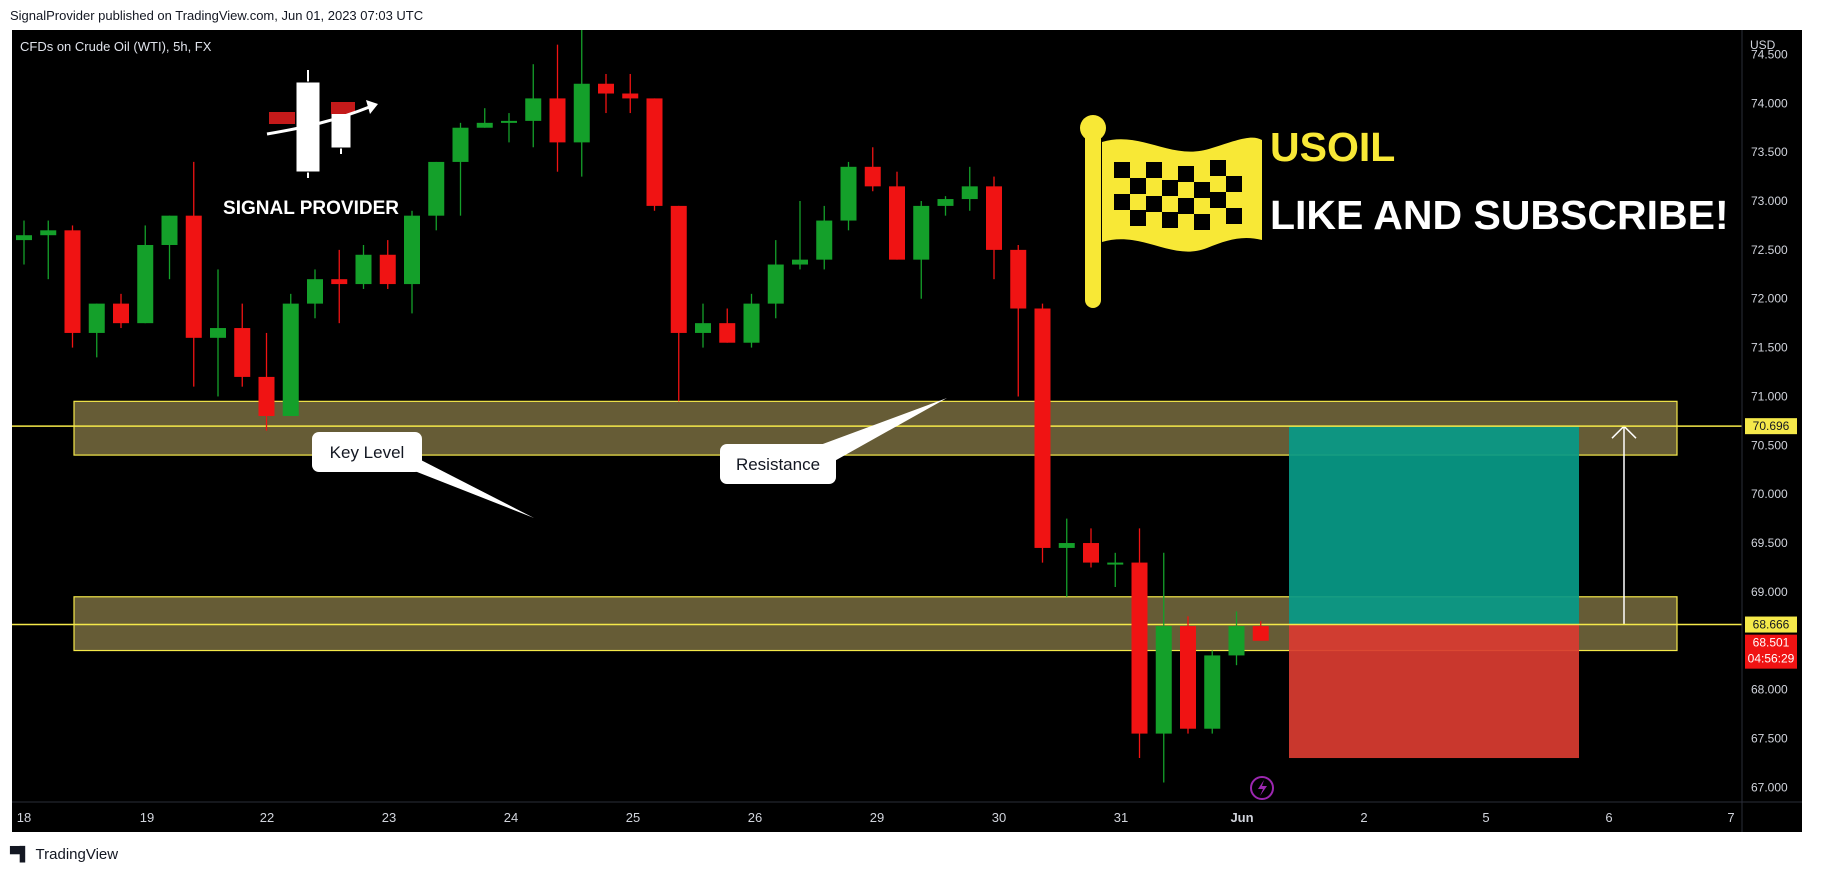 The image size is (1823, 872). What do you see at coordinates (1771, 643) in the screenshot?
I see `current-price-label: 68.501` at bounding box center [1771, 643].